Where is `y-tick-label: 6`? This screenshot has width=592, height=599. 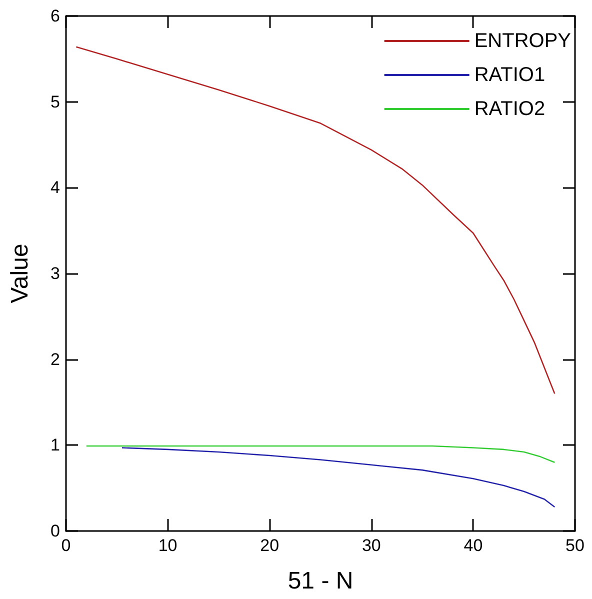 y-tick-label: 6 is located at coordinates (55, 16).